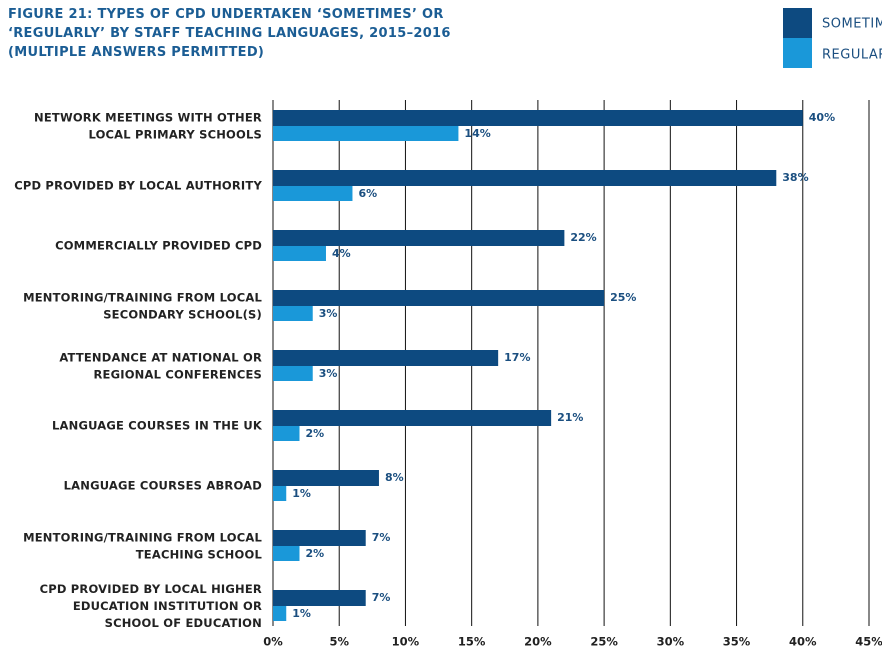 The height and width of the screenshot is (654, 882). I want to click on value-label: 17%, so click(517, 357).